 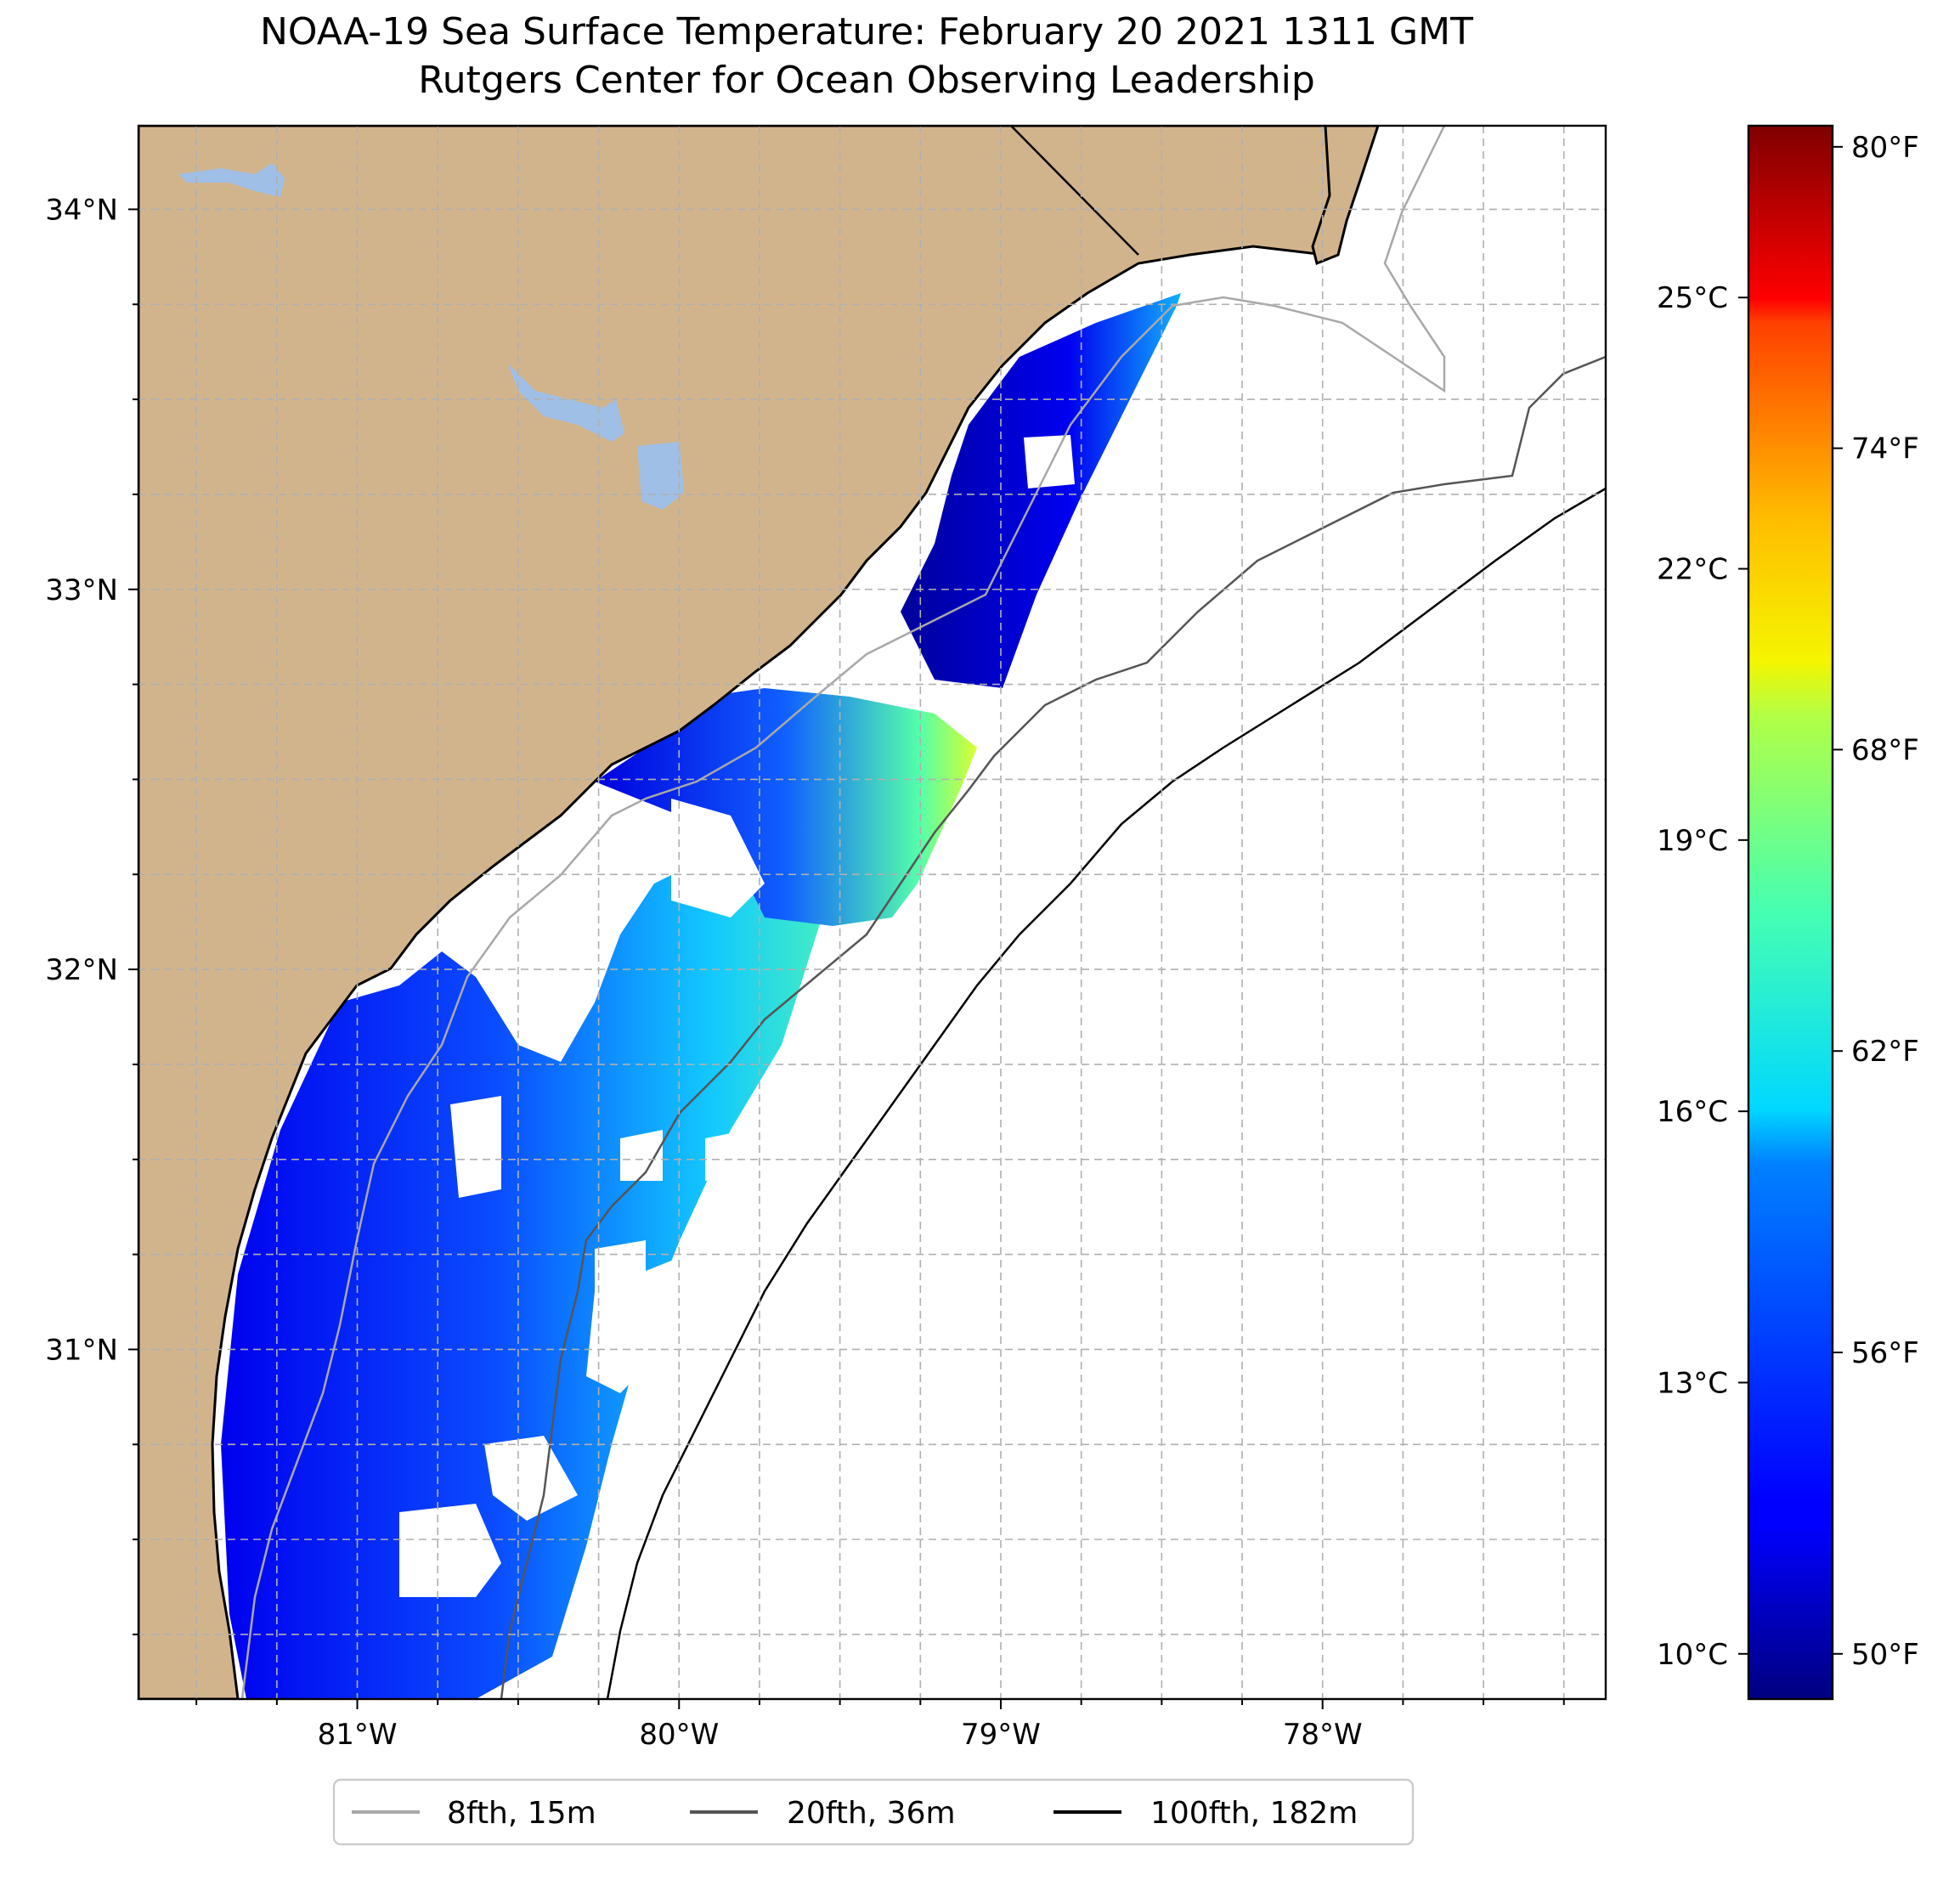 I want to click on fahrenheit-tick-label: 50°F, so click(x=1885, y=1655).